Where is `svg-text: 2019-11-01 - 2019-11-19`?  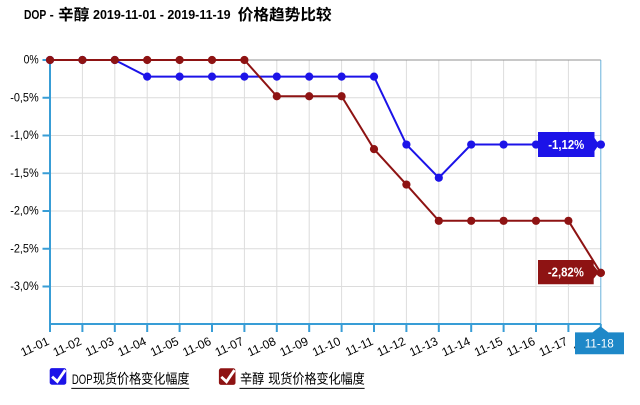 svg-text: 2019-11-01 - 2019-11-19 is located at coordinates (162, 15).